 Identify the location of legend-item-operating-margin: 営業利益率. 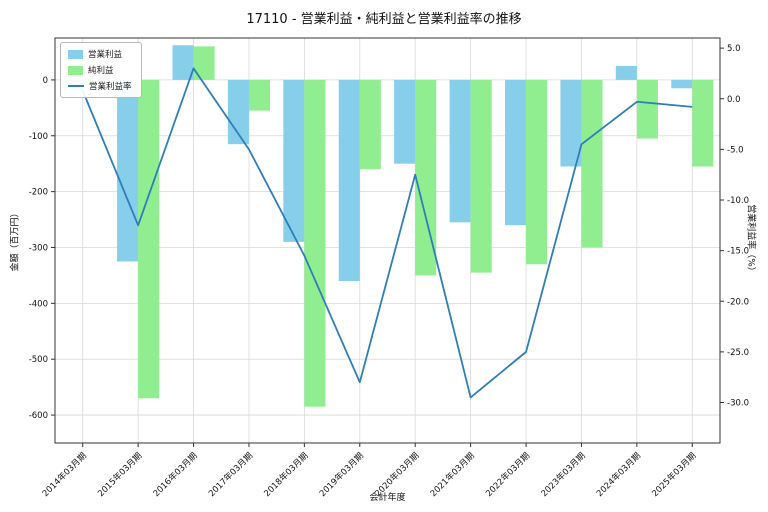
(100, 86).